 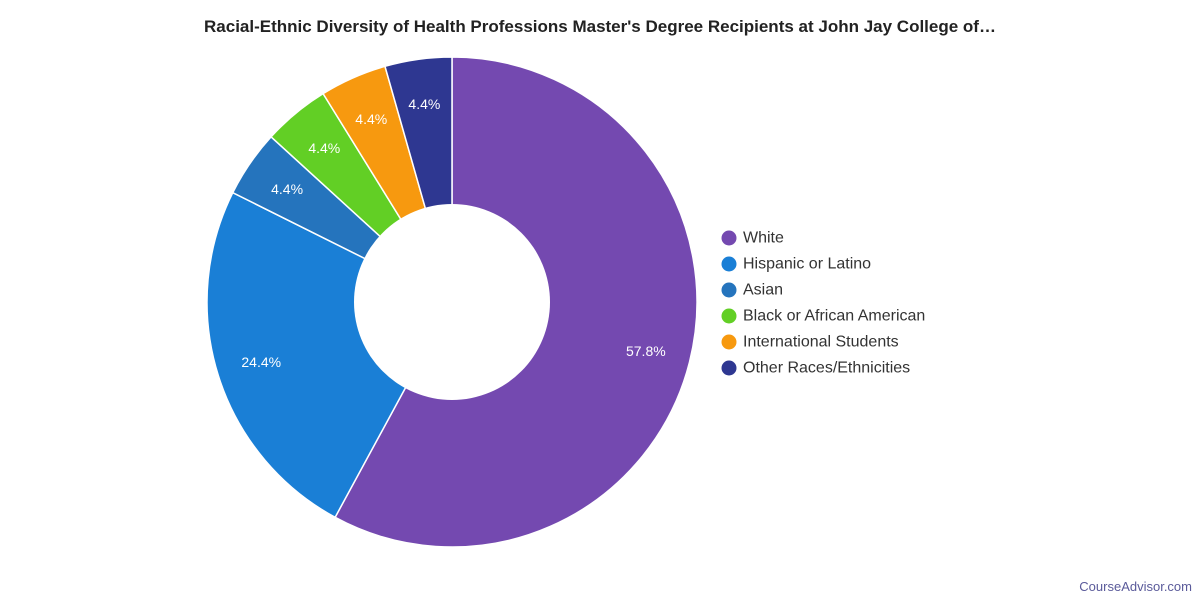 I want to click on legend-swatch-white, so click(x=729, y=238).